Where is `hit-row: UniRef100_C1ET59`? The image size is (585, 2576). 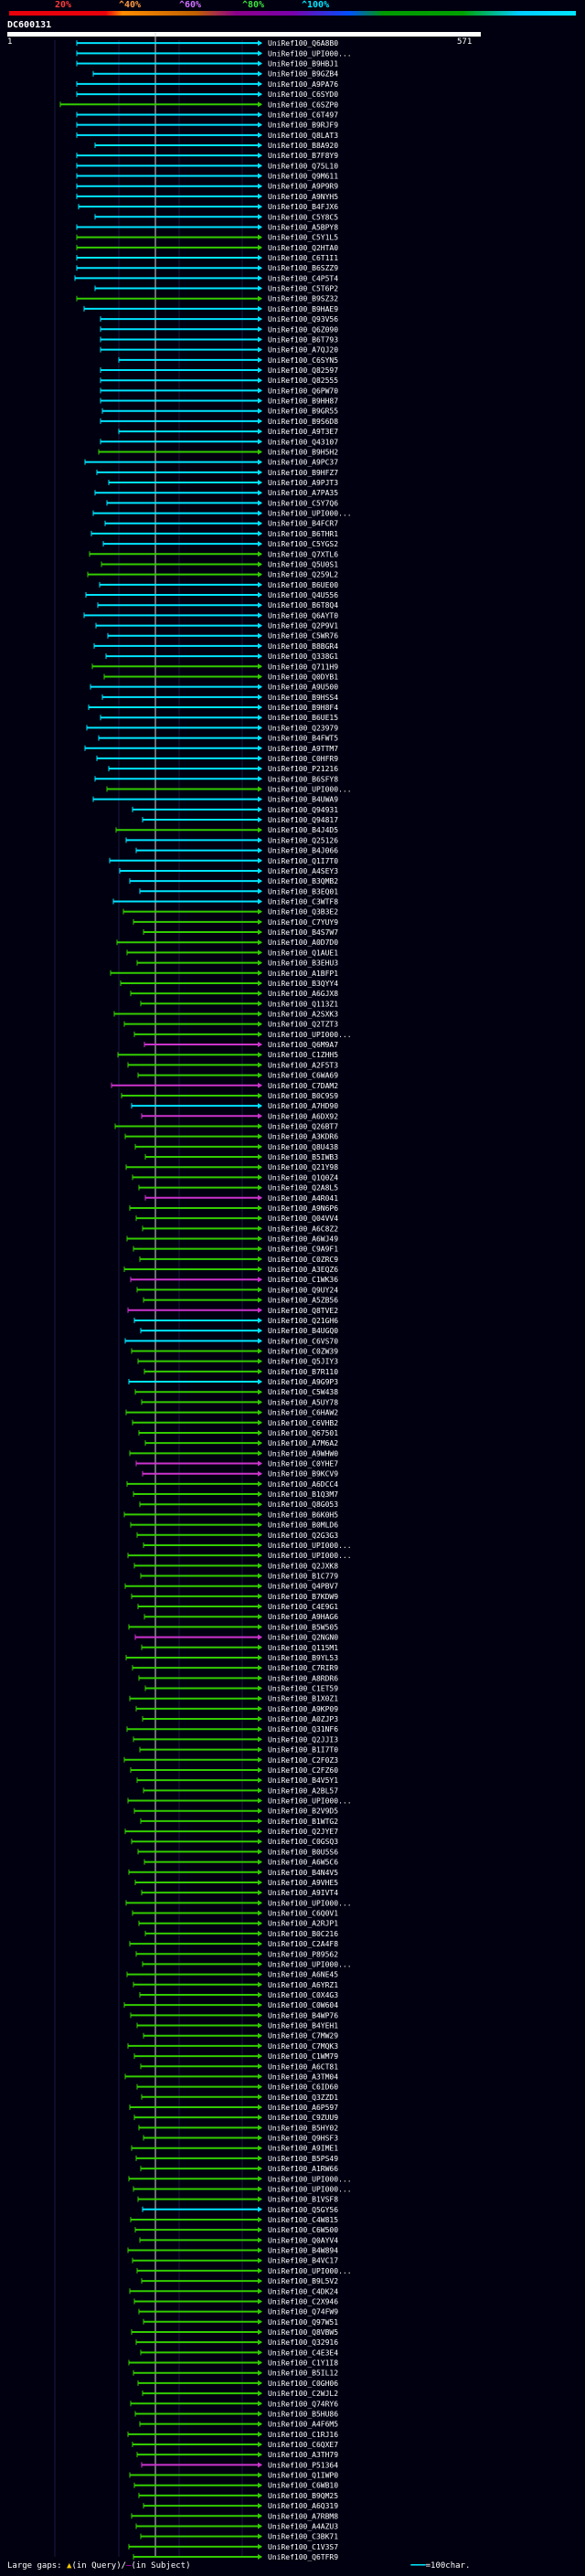 hit-row: UniRef100_C1ET59 is located at coordinates (241, 1689).